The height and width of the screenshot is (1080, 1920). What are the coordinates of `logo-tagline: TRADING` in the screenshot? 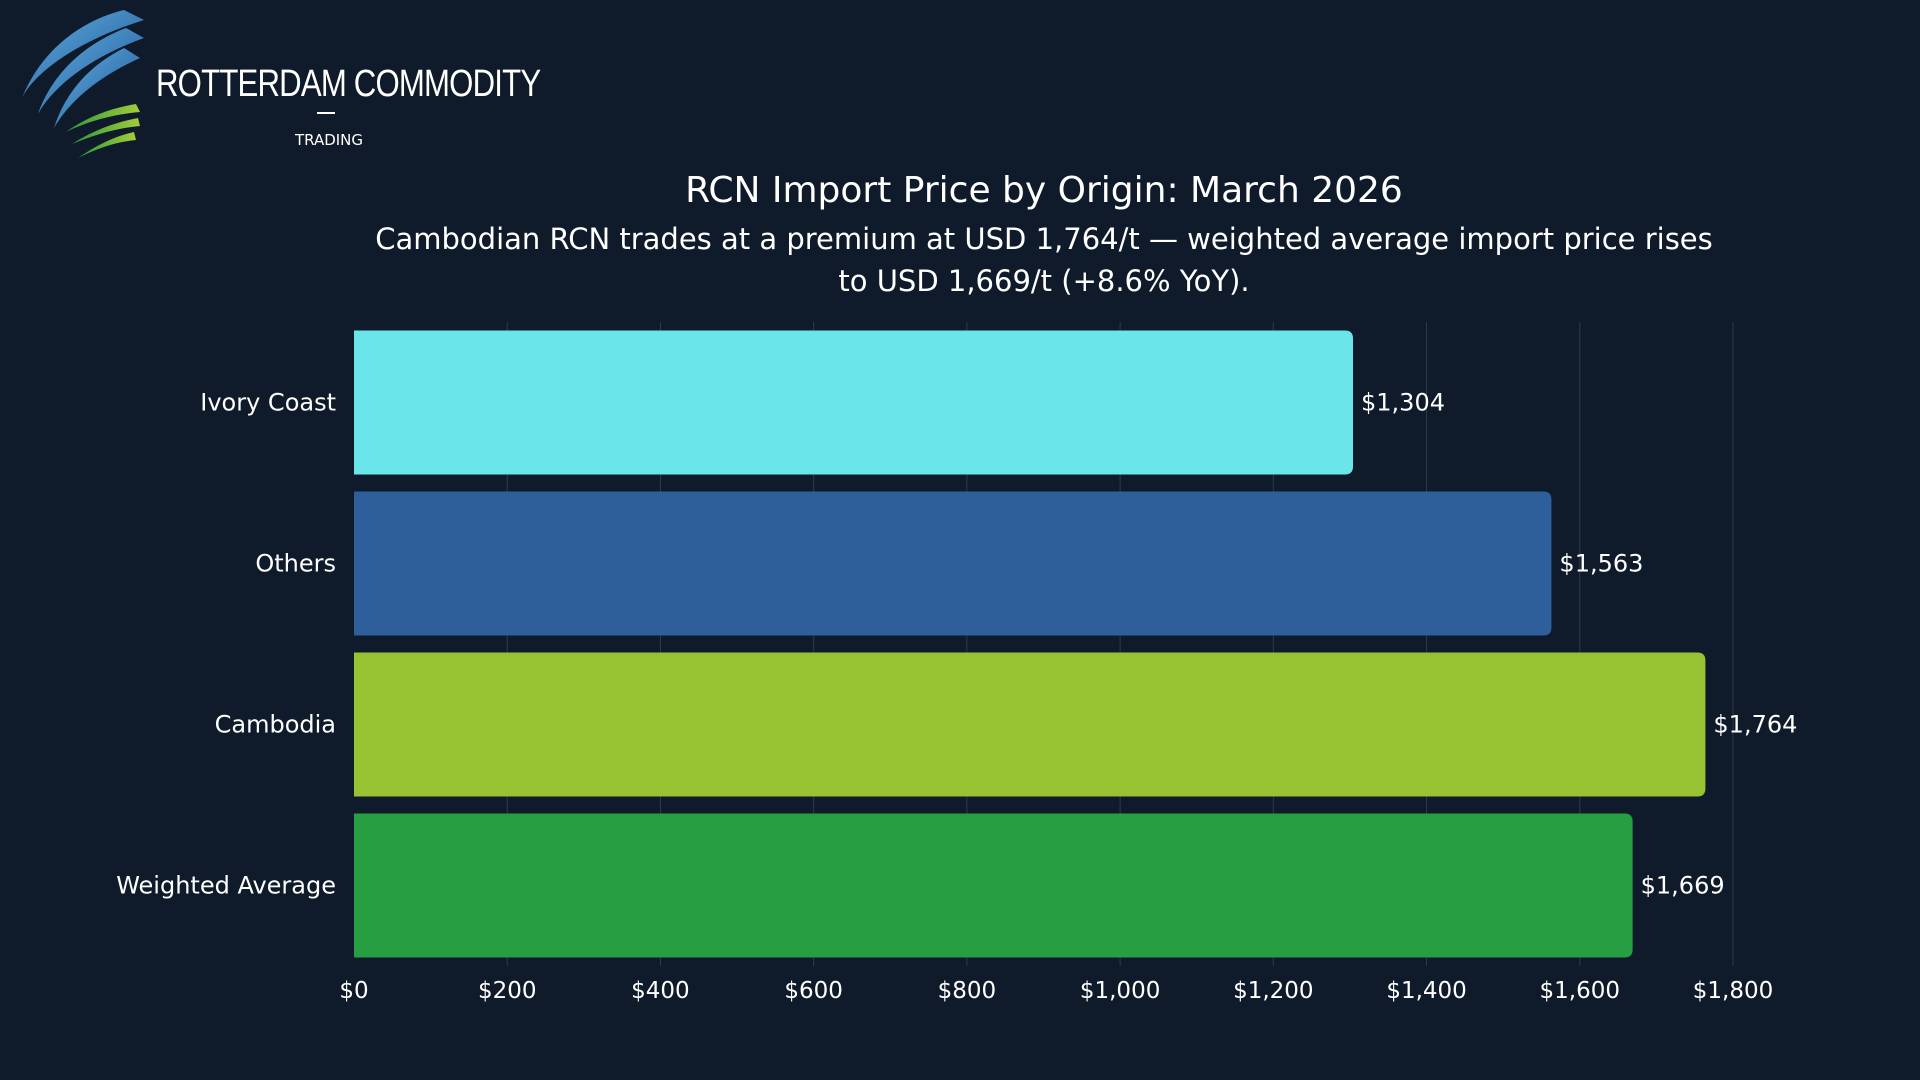 It's located at (329, 140).